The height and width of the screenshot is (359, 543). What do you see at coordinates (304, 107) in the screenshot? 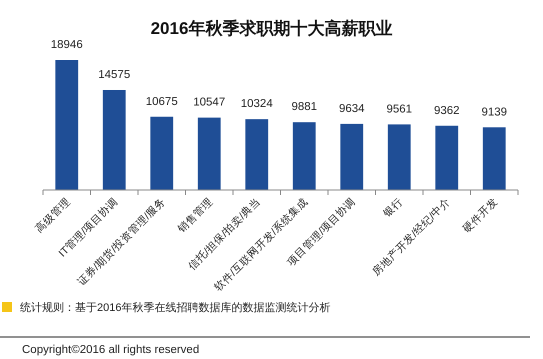
I see `data-label: 9881` at bounding box center [304, 107].